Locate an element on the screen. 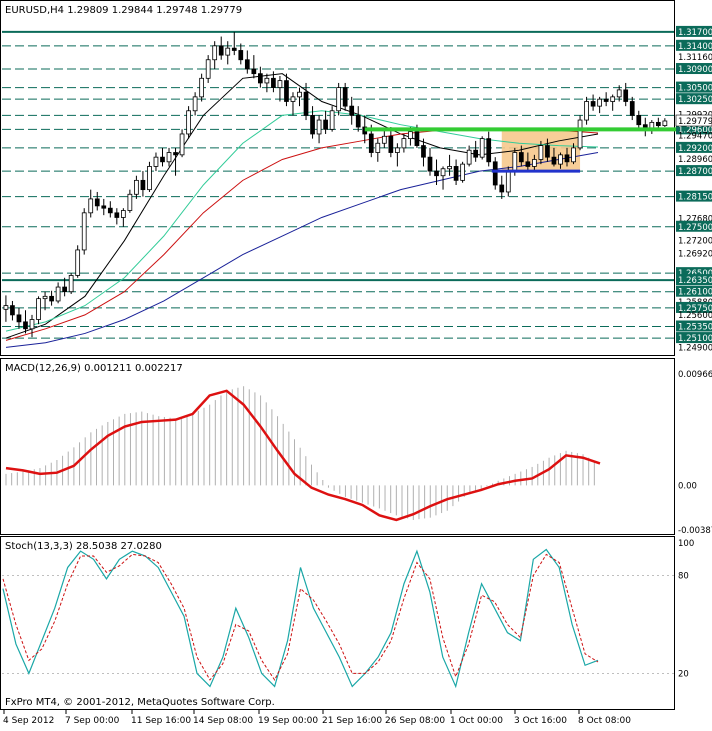 The width and height of the screenshot is (712, 731). price-label-24: 1.25100 is located at coordinates (694, 338).